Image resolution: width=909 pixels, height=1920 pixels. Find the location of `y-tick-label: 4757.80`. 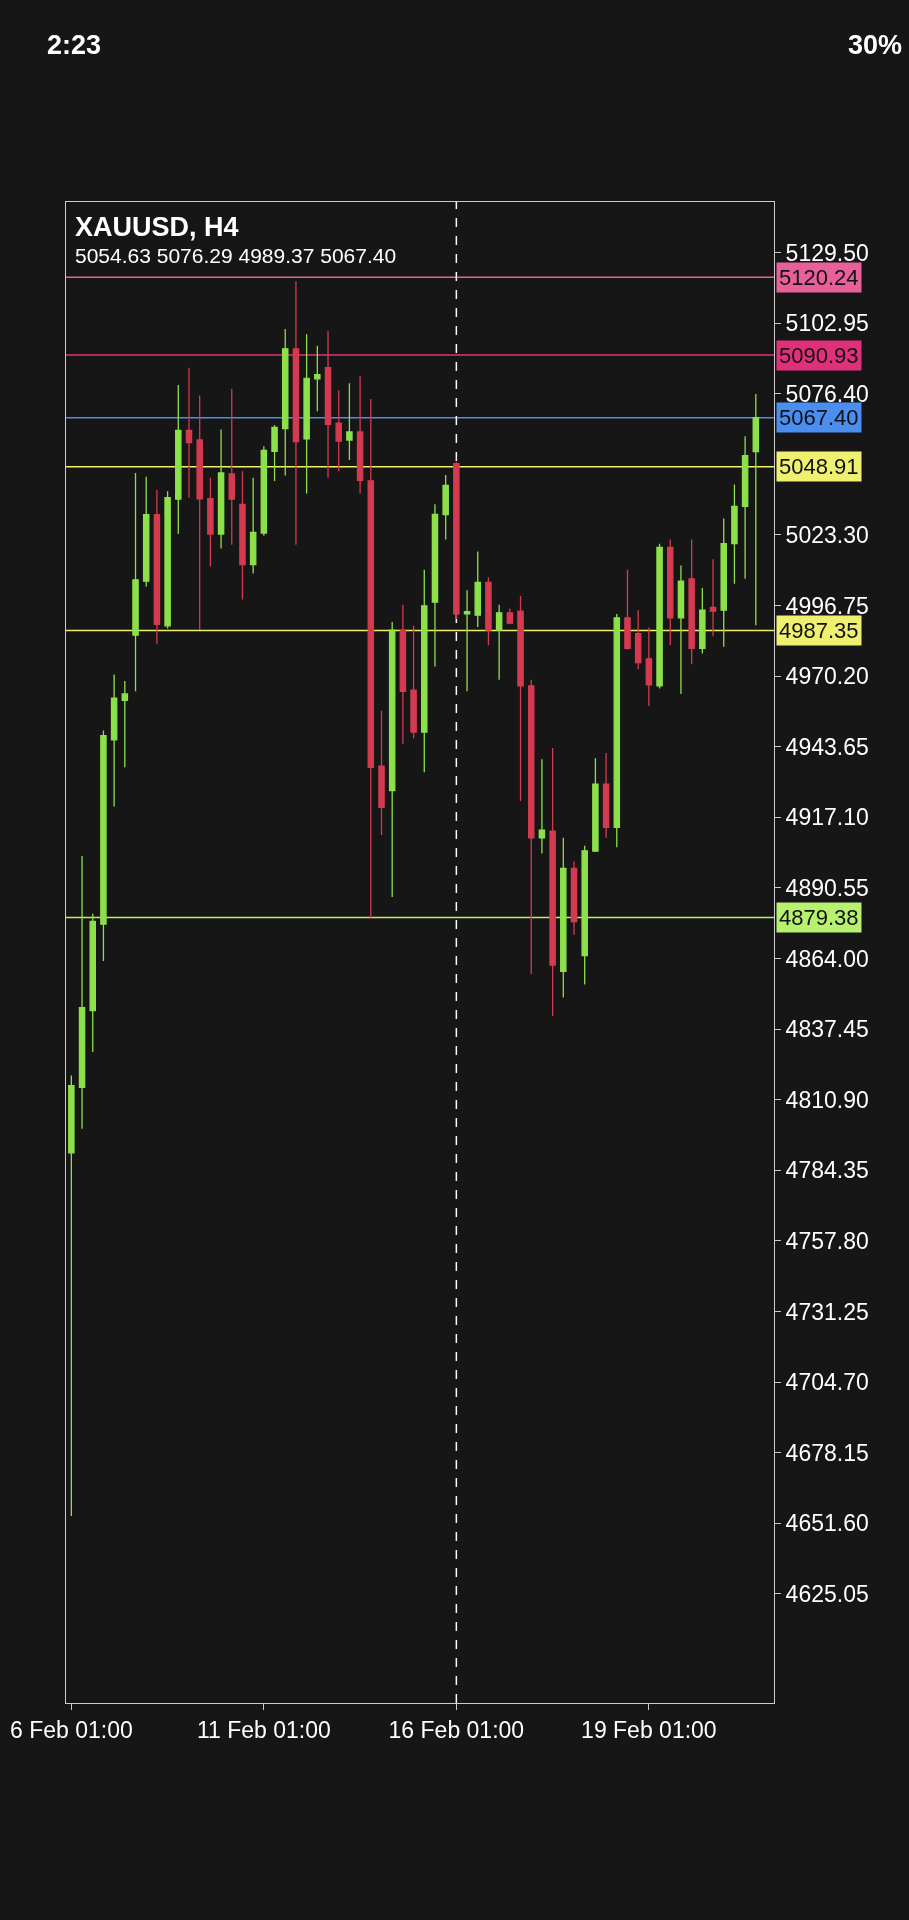

y-tick-label: 4757.80 is located at coordinates (827, 1240).